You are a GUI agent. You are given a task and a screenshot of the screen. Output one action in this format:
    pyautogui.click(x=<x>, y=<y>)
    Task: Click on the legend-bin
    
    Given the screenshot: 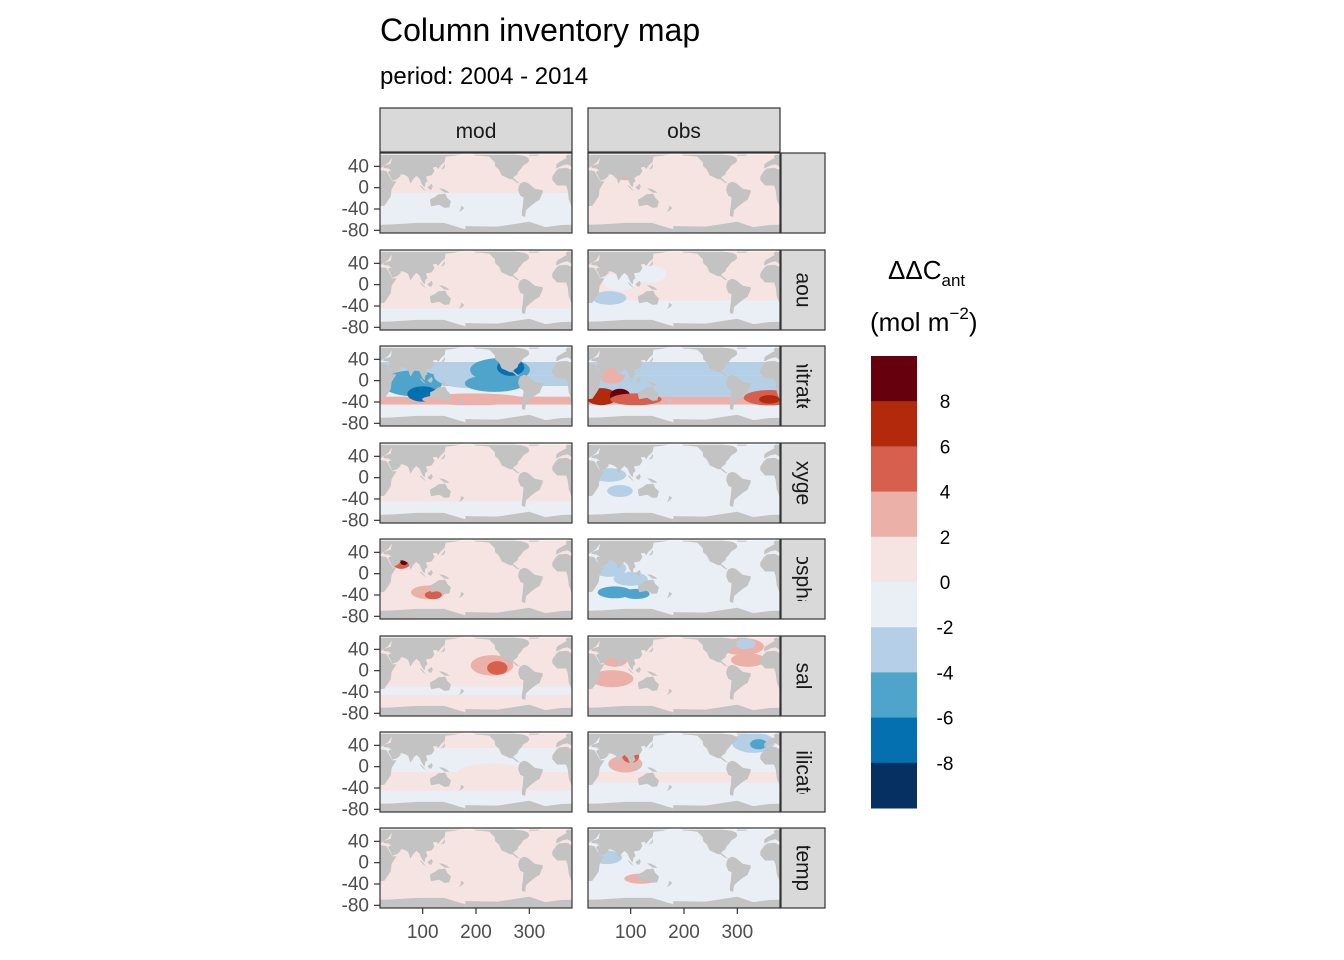 What is the action you would take?
    pyautogui.click(x=894, y=605)
    